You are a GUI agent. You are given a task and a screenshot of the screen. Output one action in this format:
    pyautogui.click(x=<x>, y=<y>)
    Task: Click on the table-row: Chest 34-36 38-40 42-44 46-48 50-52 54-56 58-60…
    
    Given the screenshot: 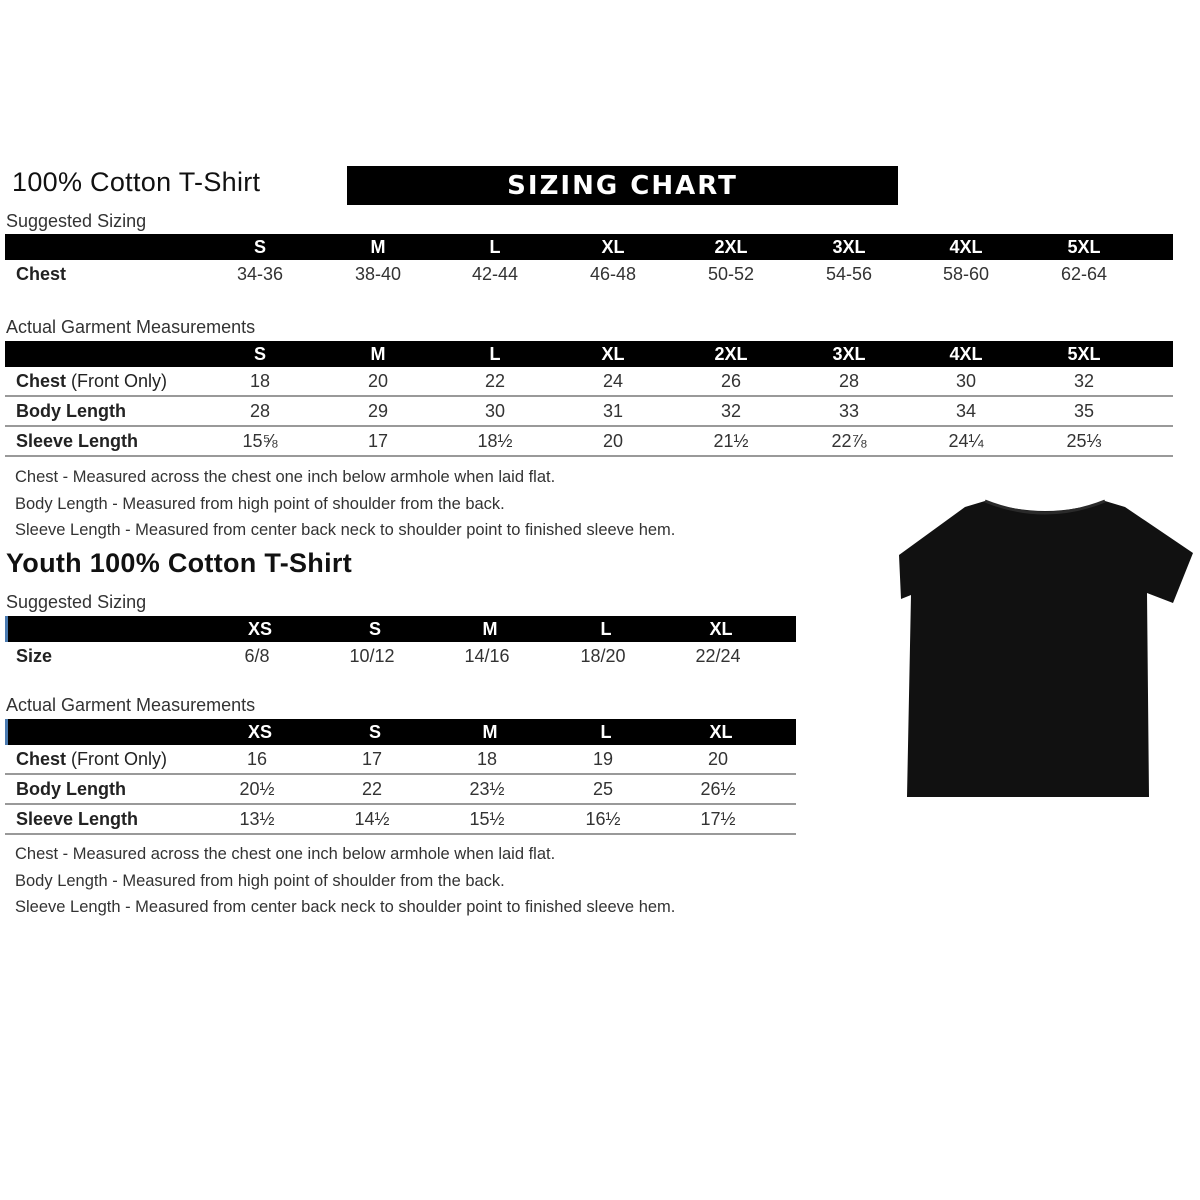 What is the action you would take?
    pyautogui.click(x=589, y=274)
    